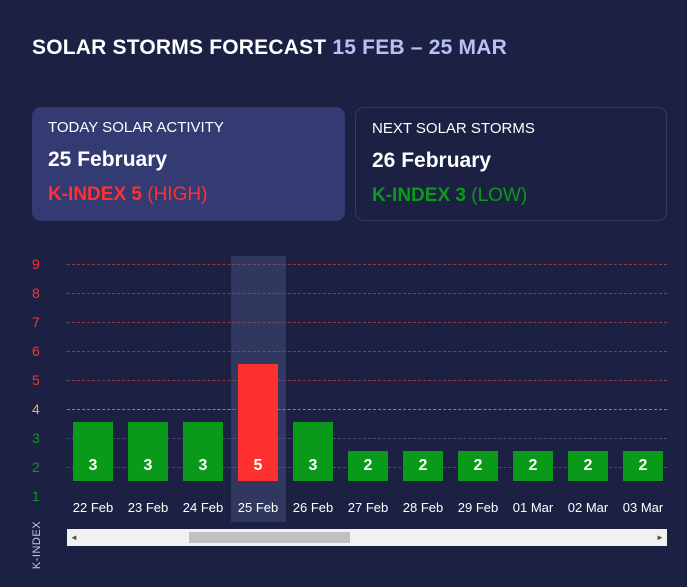 The height and width of the screenshot is (587, 687). What do you see at coordinates (499, 195) in the screenshot?
I see `next-kindex-level: (LOW)` at bounding box center [499, 195].